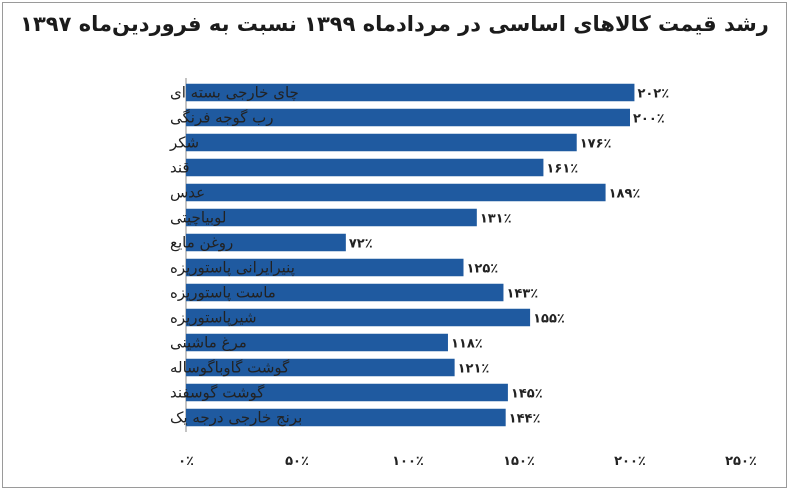 The image size is (789, 490). What do you see at coordinates (653, 94) in the screenshot?
I see `data-label: ۲۰۲٪` at bounding box center [653, 94].